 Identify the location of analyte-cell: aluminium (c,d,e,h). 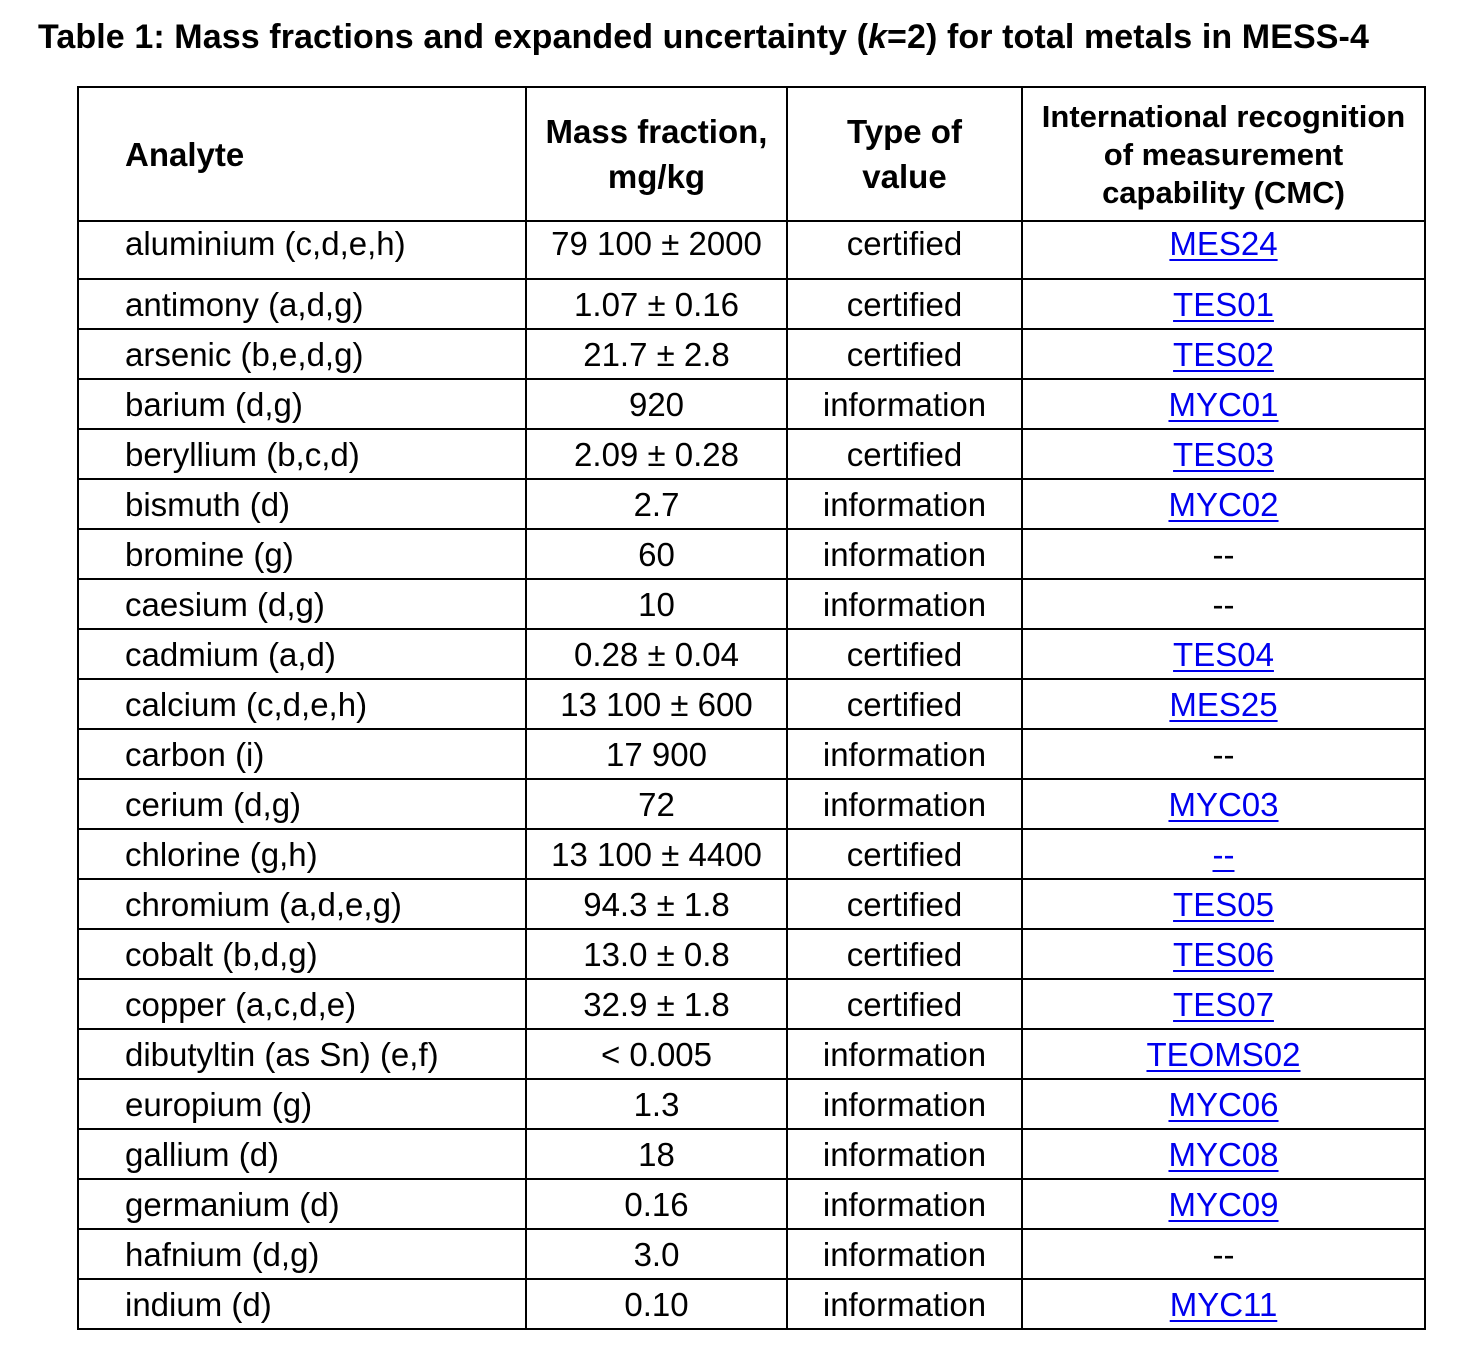
(302, 250).